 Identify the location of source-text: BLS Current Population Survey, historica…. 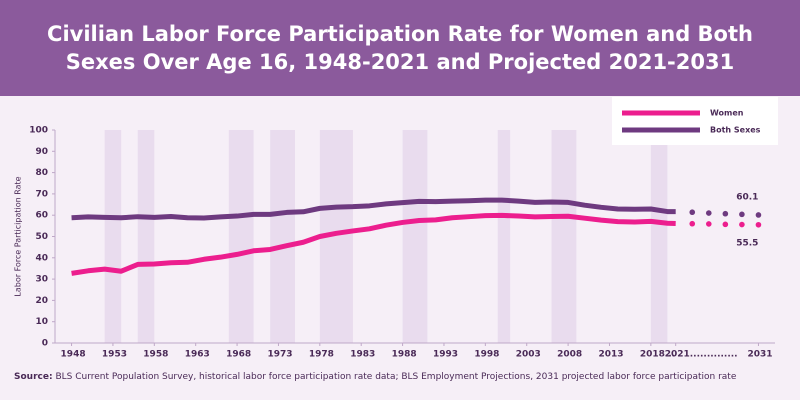
(396, 377).